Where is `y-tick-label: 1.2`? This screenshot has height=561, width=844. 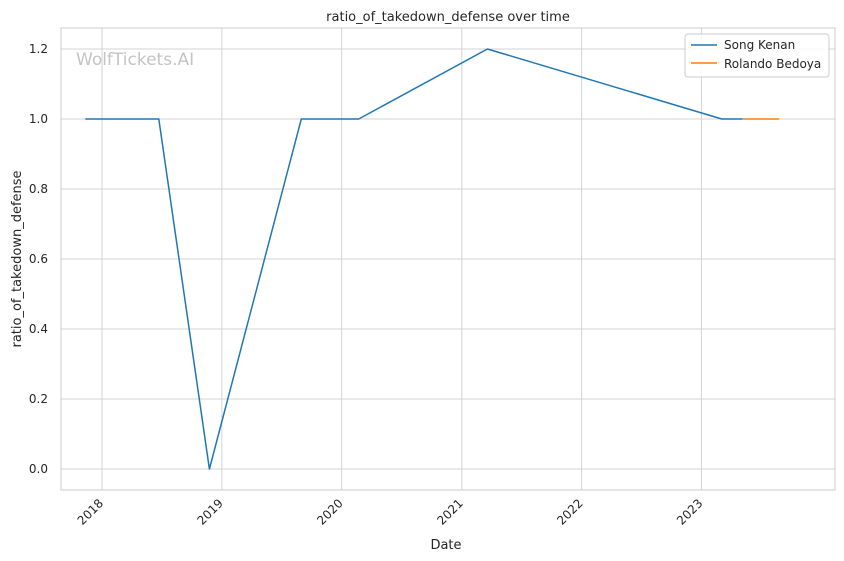 y-tick-label: 1.2 is located at coordinates (38, 49).